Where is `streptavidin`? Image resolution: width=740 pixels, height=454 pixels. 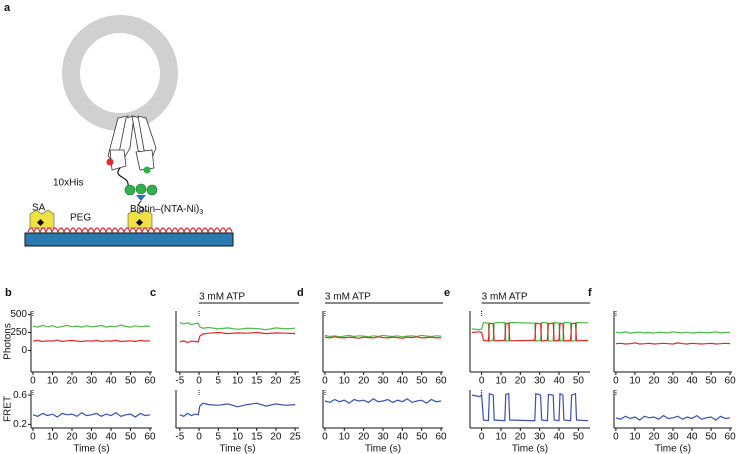
streptavidin is located at coordinates (42, 219).